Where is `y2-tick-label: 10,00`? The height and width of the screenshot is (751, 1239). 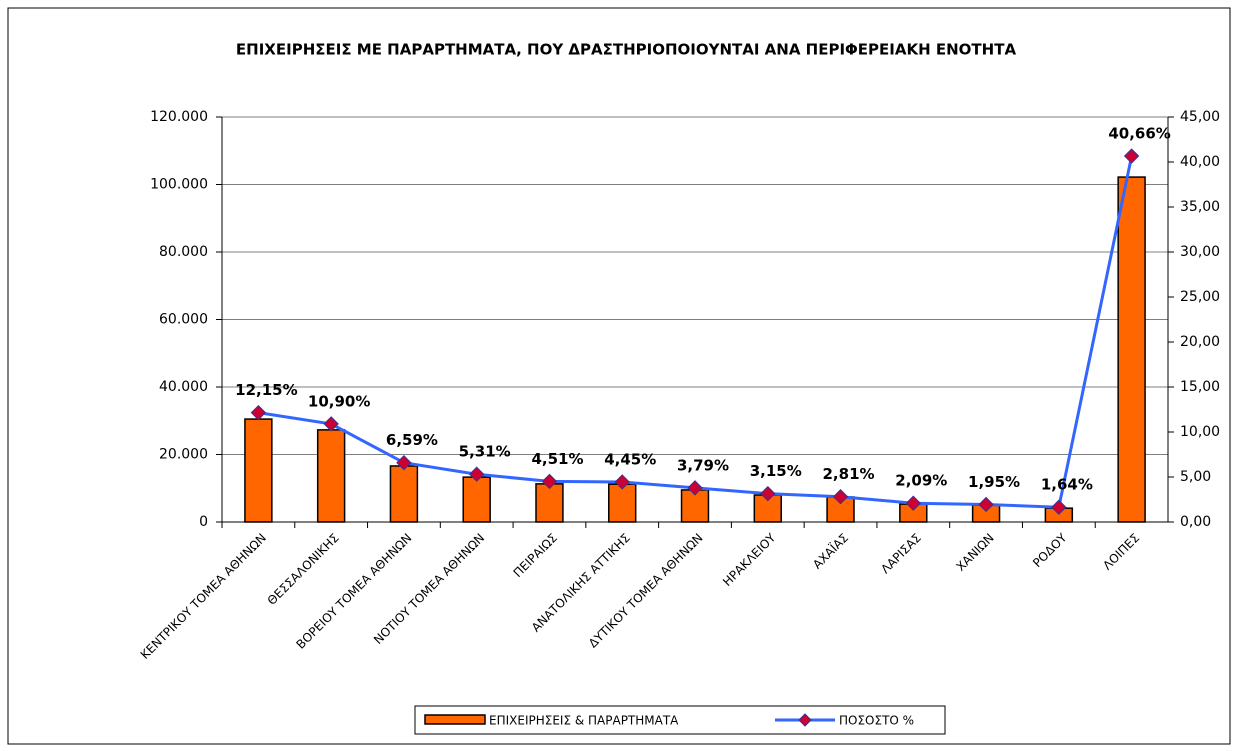 y2-tick-label: 10,00 is located at coordinates (1200, 432).